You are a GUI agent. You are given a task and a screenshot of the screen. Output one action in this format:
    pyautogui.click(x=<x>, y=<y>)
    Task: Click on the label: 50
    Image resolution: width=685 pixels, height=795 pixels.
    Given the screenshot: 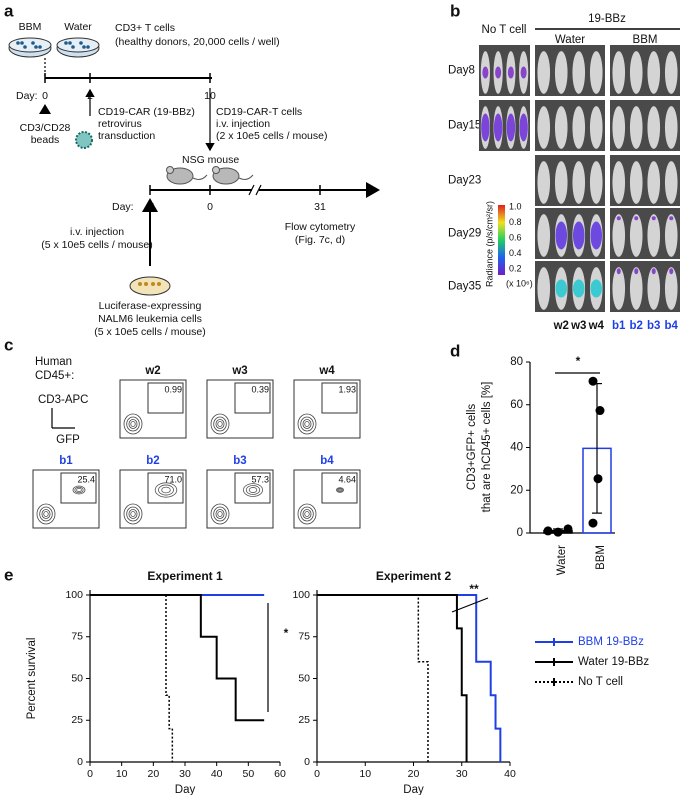 What is the action you would take?
    pyautogui.click(x=304, y=678)
    